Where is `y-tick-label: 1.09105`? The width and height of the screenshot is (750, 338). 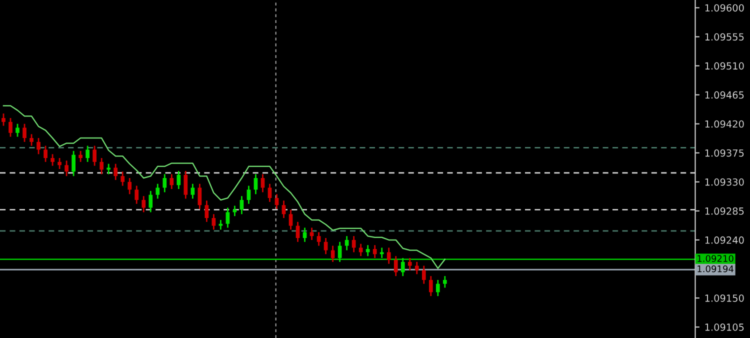
y-tick-label: 1.09105 is located at coordinates (724, 327).